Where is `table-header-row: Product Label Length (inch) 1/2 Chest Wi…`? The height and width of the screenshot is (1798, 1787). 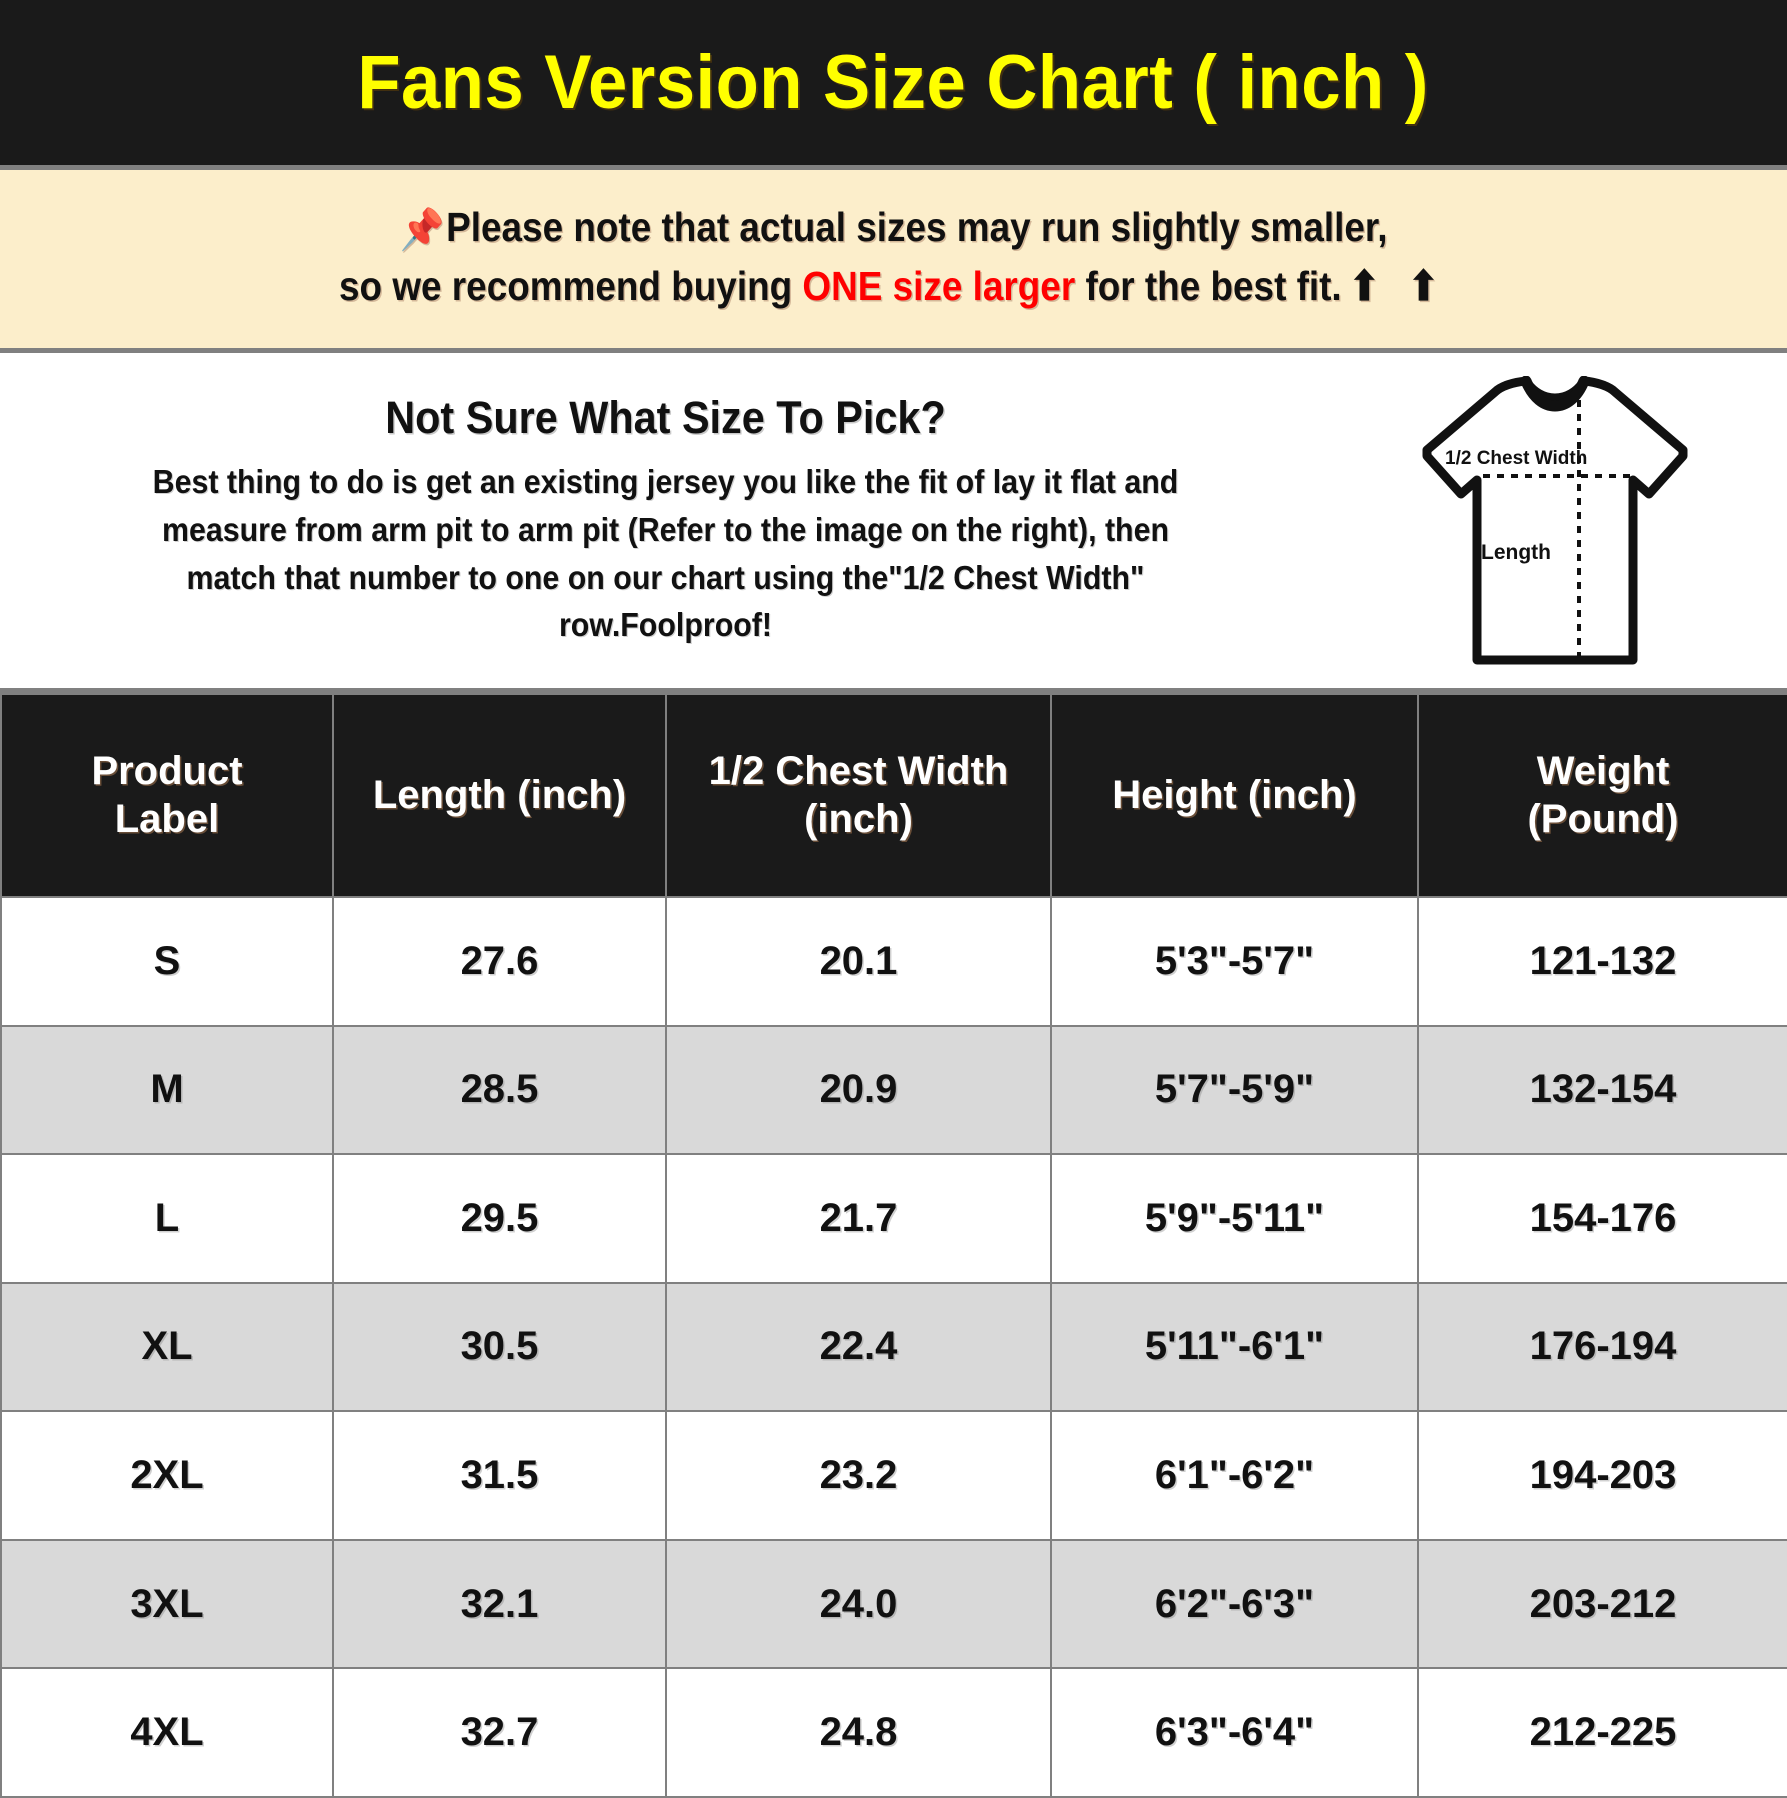 table-header-row: Product Label Length (inch) 1/2 Chest Wi… is located at coordinates (893, 795).